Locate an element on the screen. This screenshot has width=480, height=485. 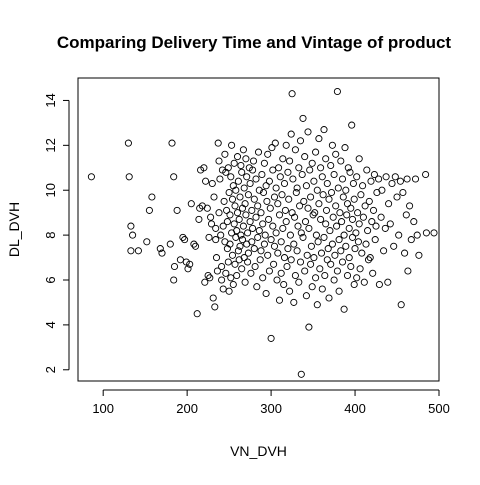
y-tick-label: 8 is located at coordinates (50, 234).